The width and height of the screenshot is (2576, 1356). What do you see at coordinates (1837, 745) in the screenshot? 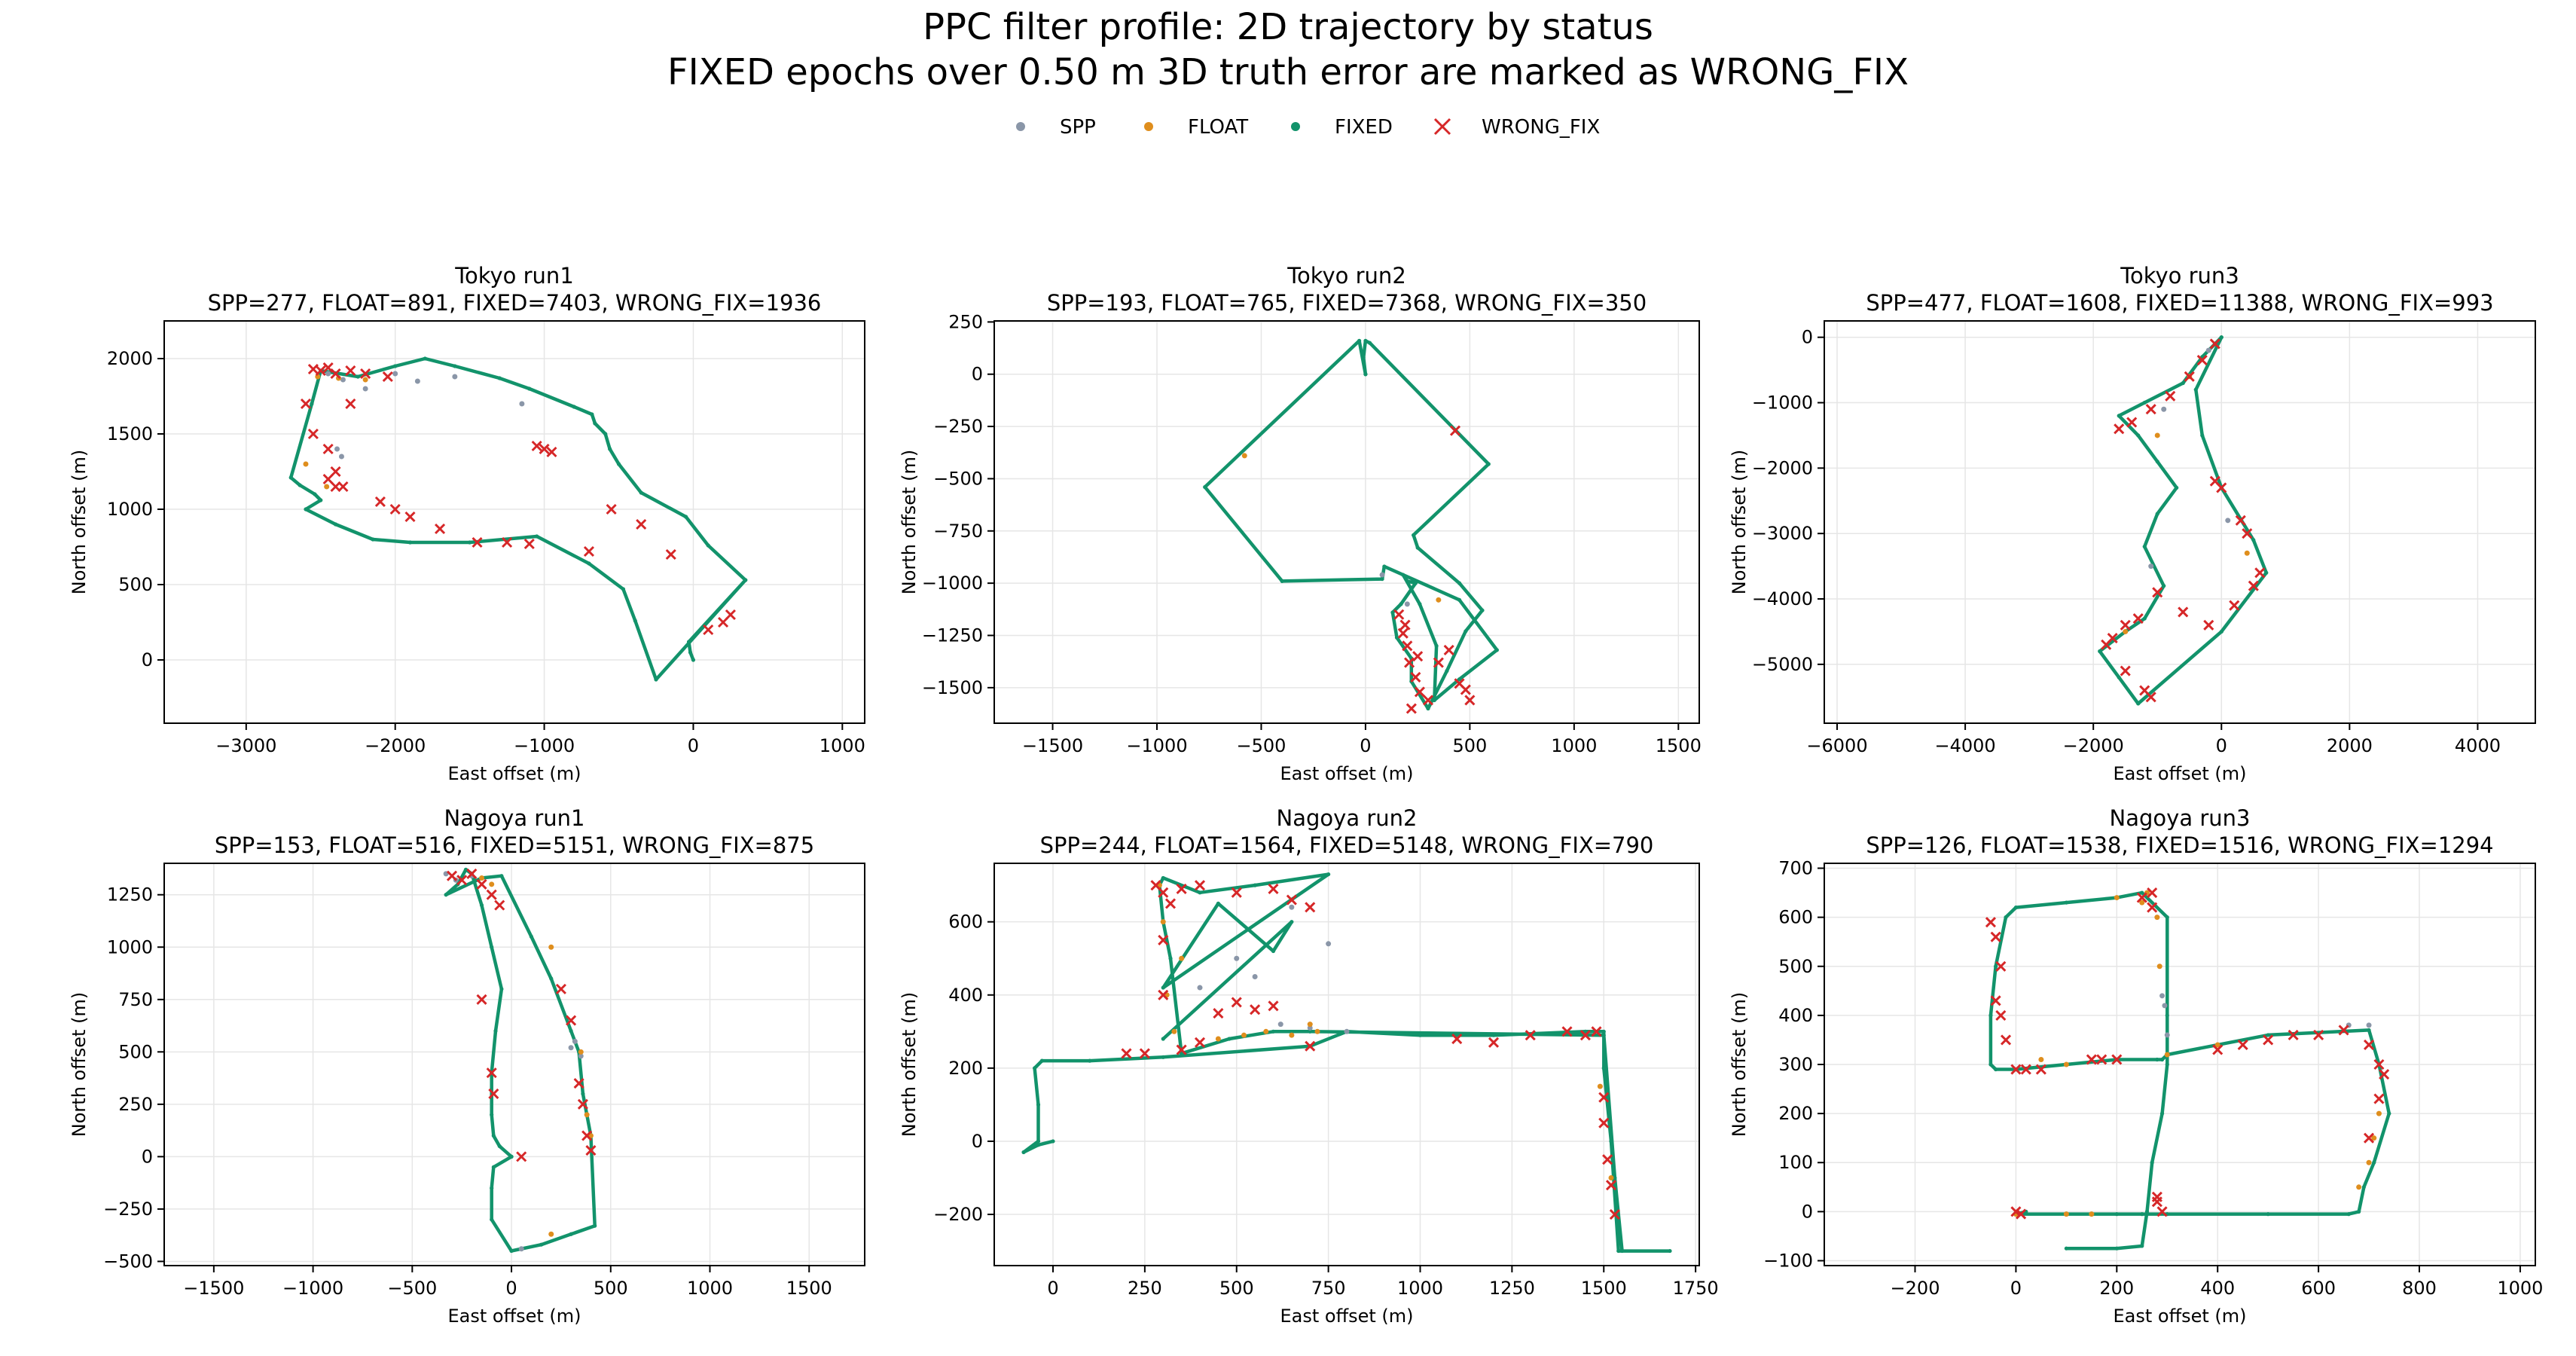
I see `x-tick-label: −6000` at bounding box center [1837, 745].